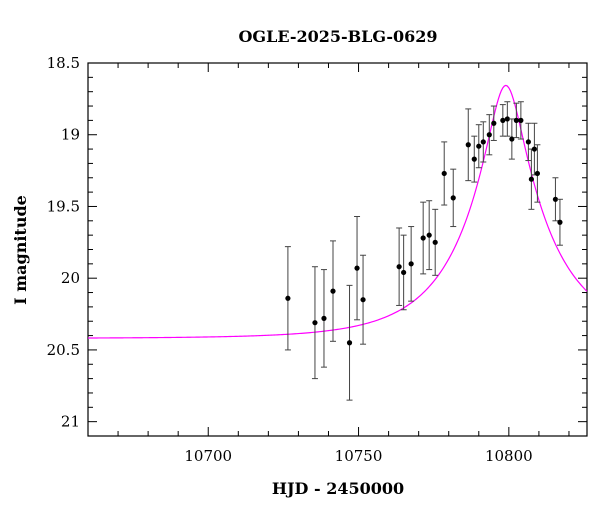 Image resolution: width=600 pixels, height=512 pixels. What do you see at coordinates (70, 422) in the screenshot?
I see `y-tick-label: 21` at bounding box center [70, 422].